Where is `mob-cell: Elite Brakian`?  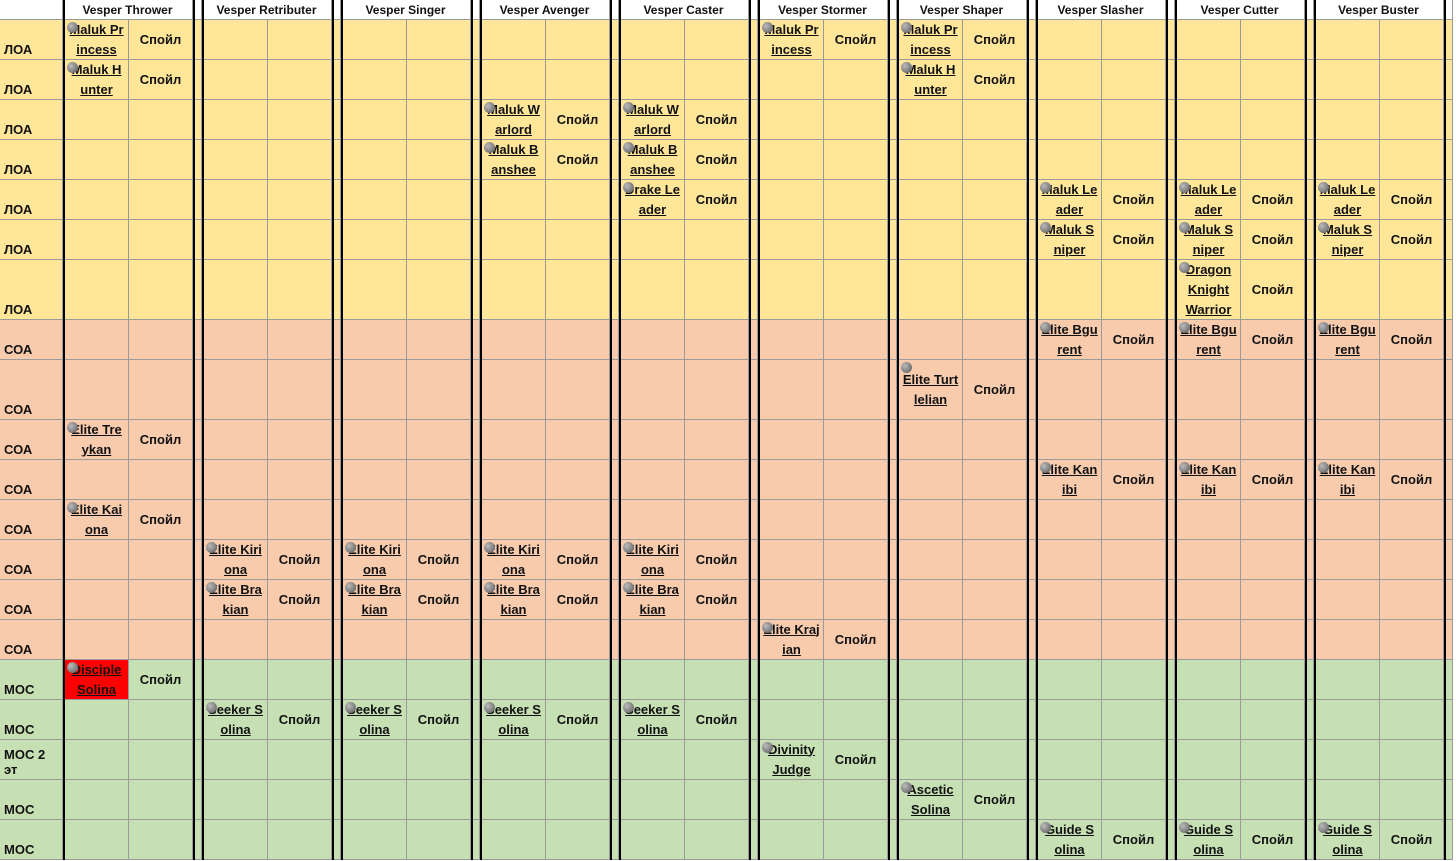 mob-cell: Elite Brakian is located at coordinates (514, 600).